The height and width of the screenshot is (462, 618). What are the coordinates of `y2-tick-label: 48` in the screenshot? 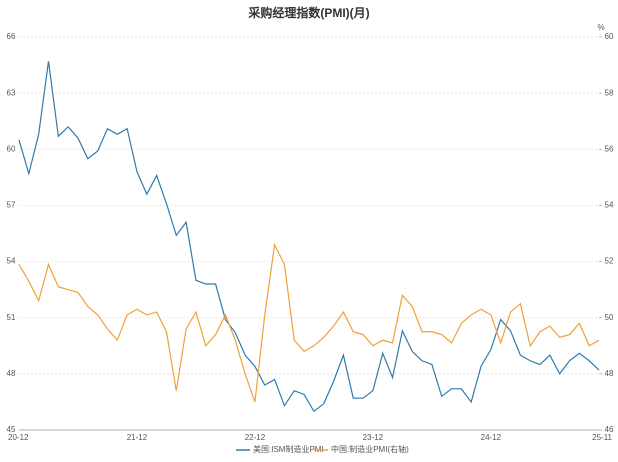 It's located at (609, 373).